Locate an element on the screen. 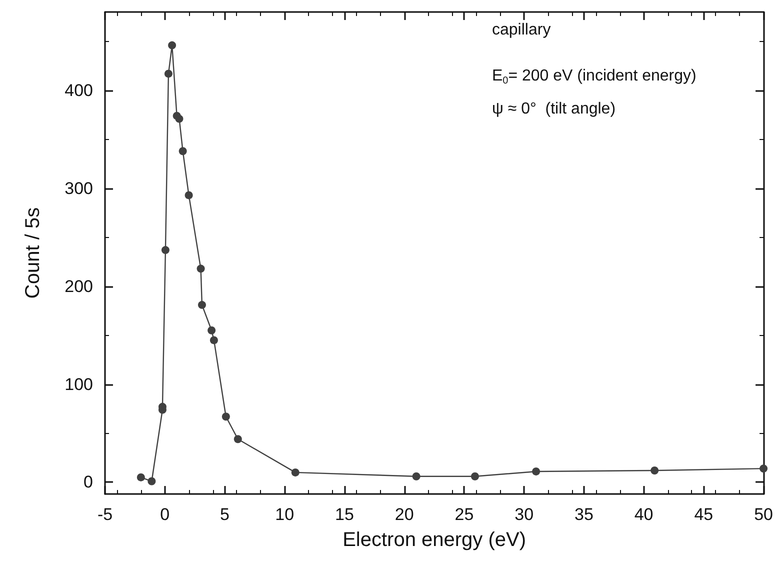  y-tick-label: 400 is located at coordinates (78, 90).